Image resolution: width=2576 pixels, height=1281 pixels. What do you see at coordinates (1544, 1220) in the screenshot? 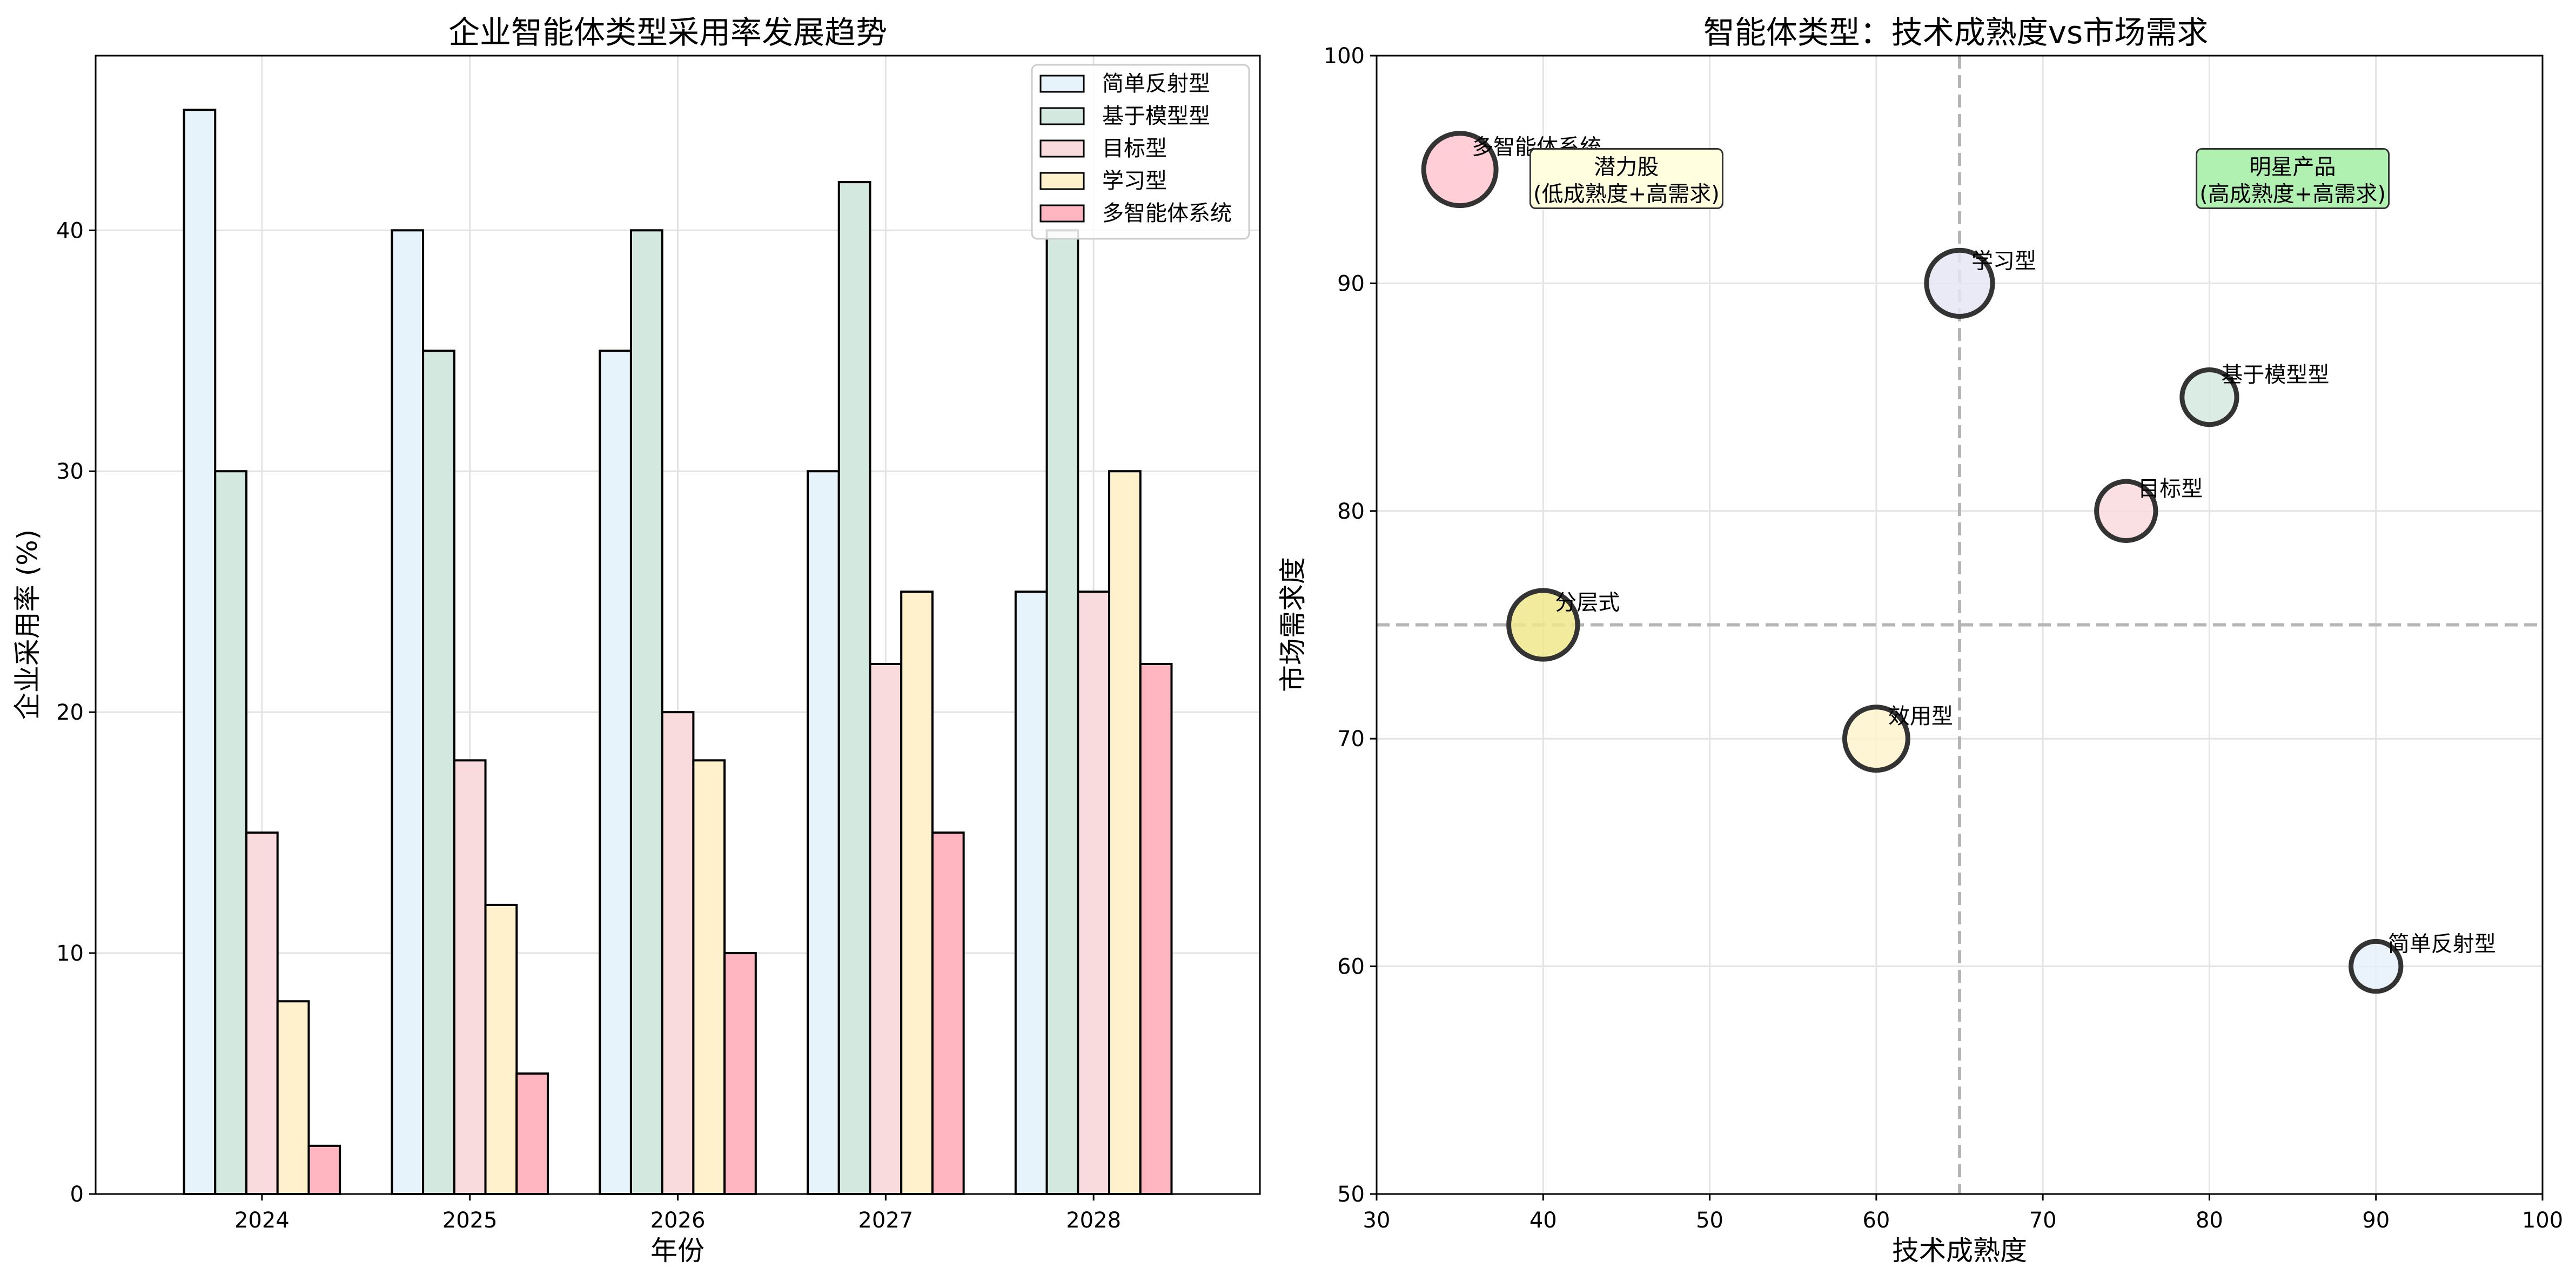
I see `scatter-x-tick-label: 40` at bounding box center [1544, 1220].